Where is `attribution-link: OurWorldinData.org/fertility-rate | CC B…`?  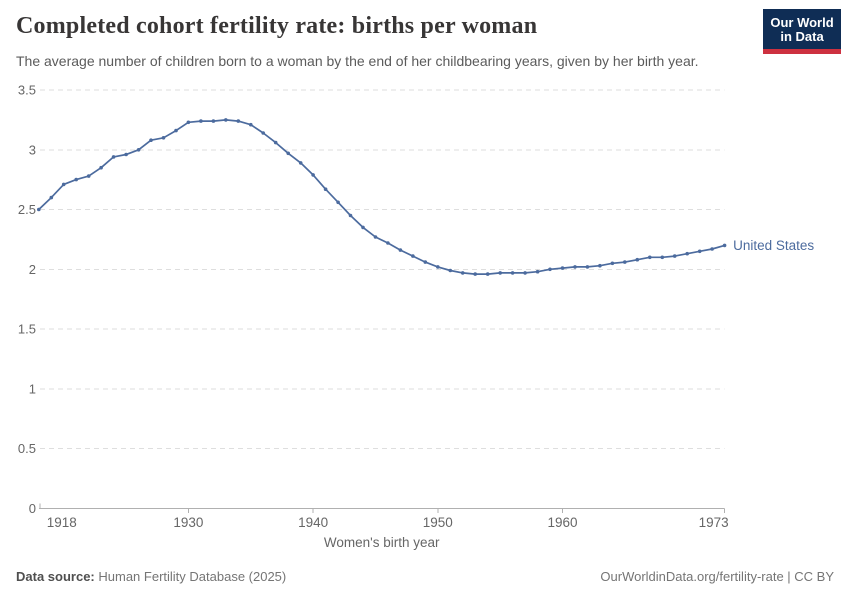 attribution-link: OurWorldinData.org/fertility-rate | CC B… is located at coordinates (717, 576).